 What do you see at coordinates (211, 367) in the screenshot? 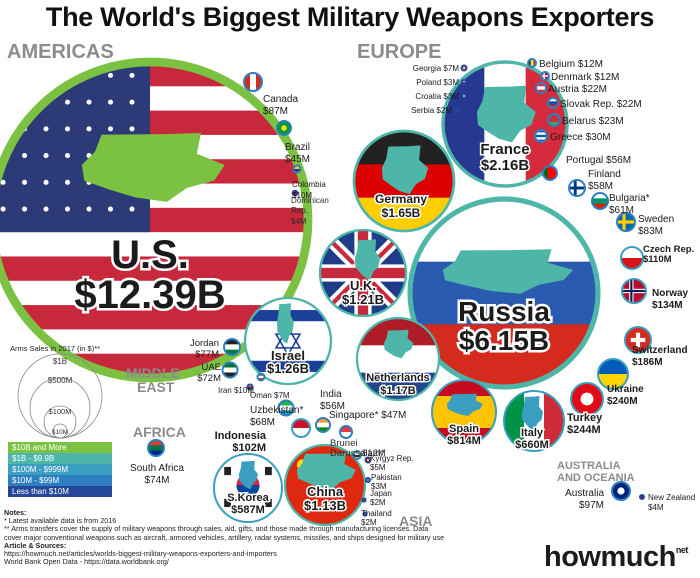
I see `country-name-uae: UAE` at bounding box center [211, 367].